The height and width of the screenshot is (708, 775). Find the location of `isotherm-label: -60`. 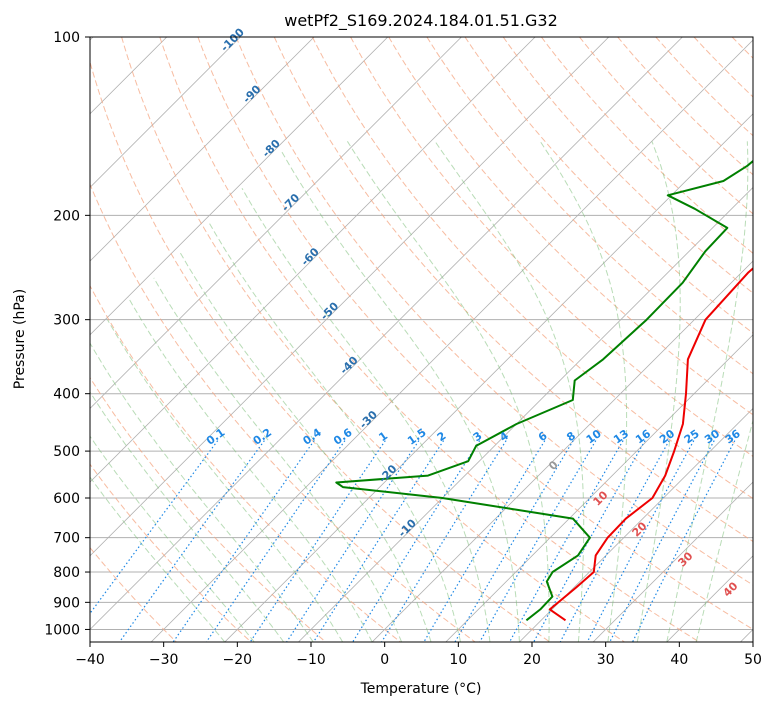

isotherm-label: -60 is located at coordinates (310, 256).